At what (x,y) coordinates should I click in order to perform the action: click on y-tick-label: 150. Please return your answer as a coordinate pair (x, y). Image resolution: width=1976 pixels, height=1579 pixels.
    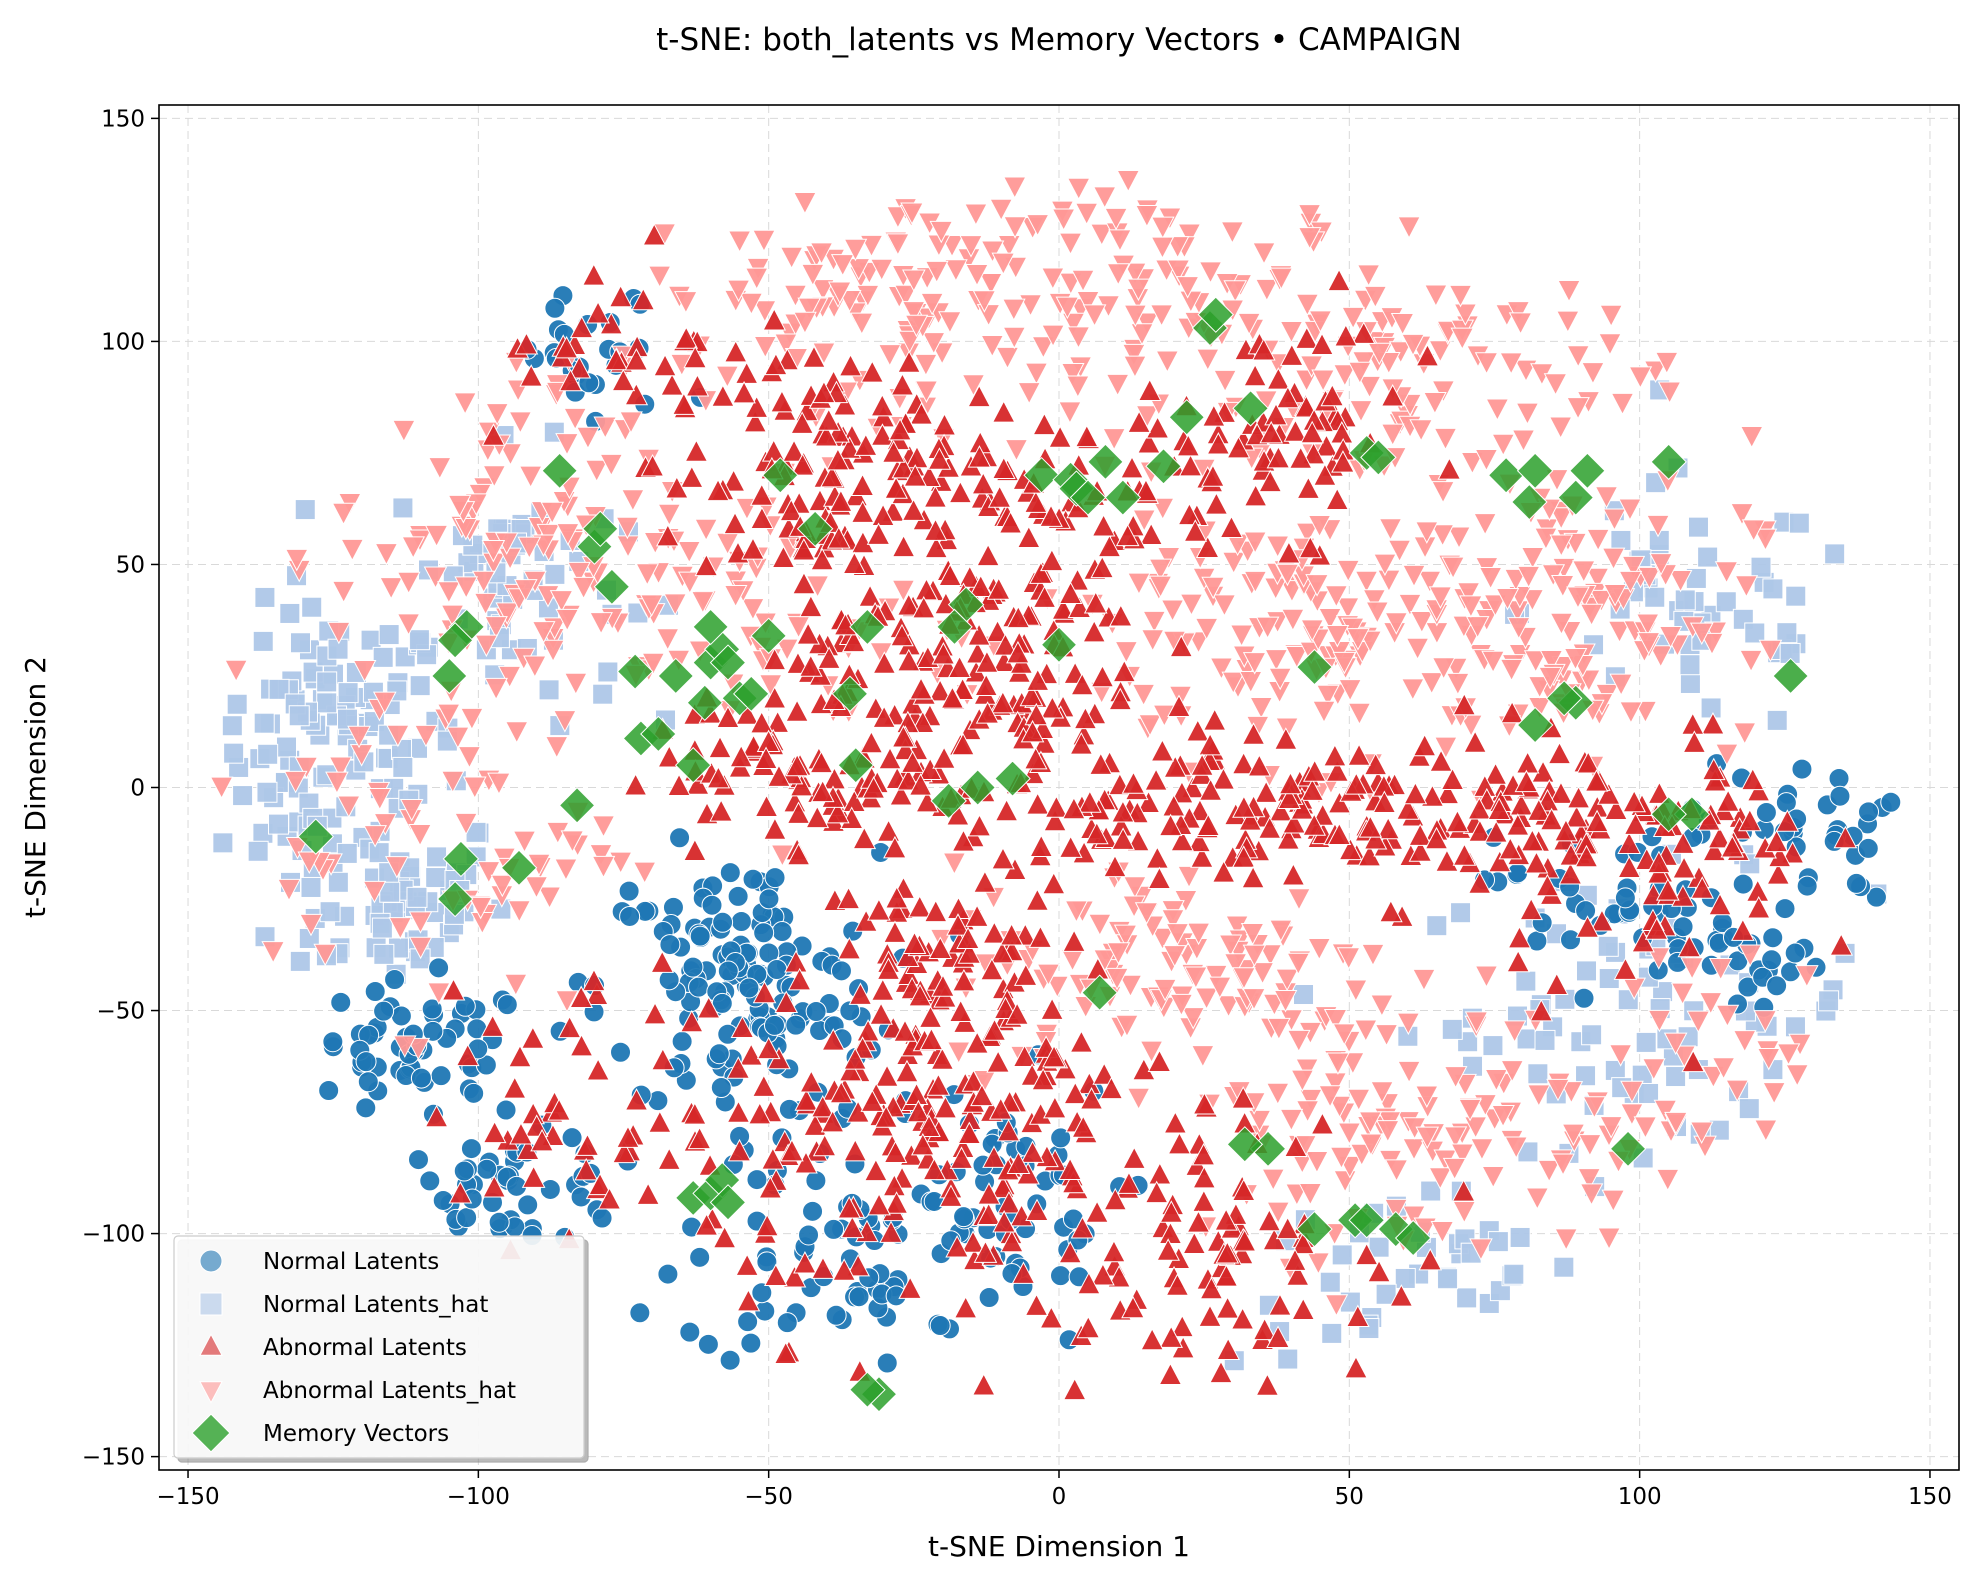
    Looking at the image, I should click on (123, 119).